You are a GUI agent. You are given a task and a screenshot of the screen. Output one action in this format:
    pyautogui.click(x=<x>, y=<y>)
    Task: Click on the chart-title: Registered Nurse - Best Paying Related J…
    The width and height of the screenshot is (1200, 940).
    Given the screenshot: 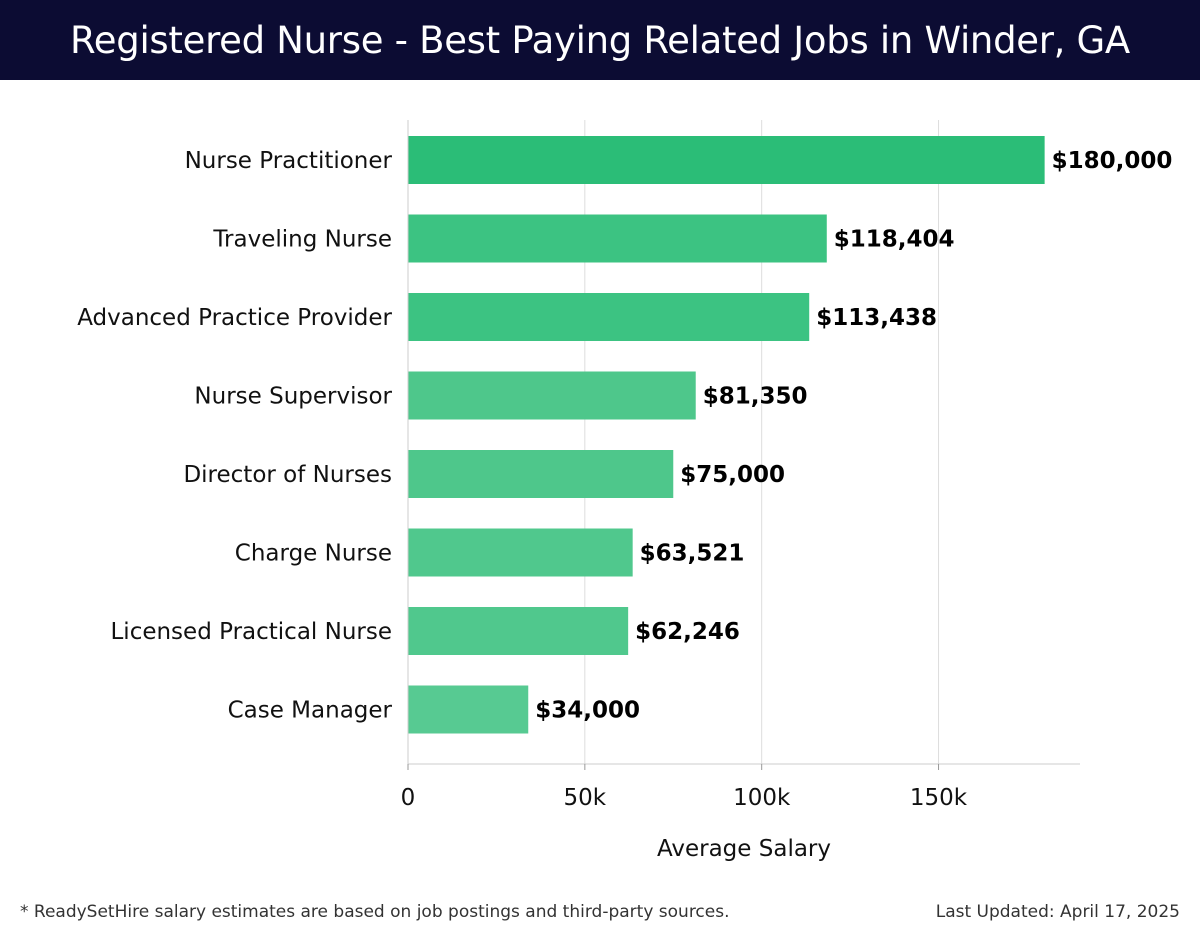 What is the action you would take?
    pyautogui.click(x=600, y=40)
    